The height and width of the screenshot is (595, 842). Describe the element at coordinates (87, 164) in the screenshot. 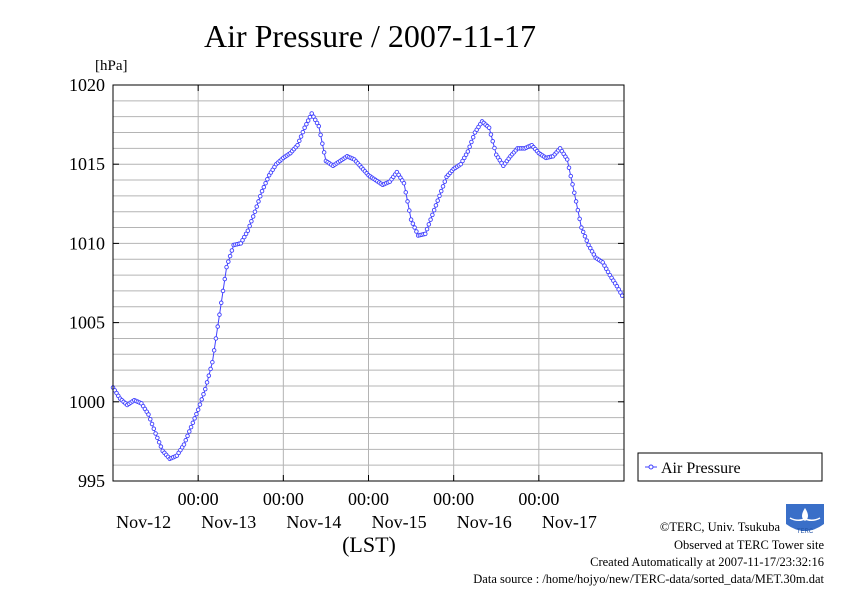

I see `y-tick-label: 1015` at that location.